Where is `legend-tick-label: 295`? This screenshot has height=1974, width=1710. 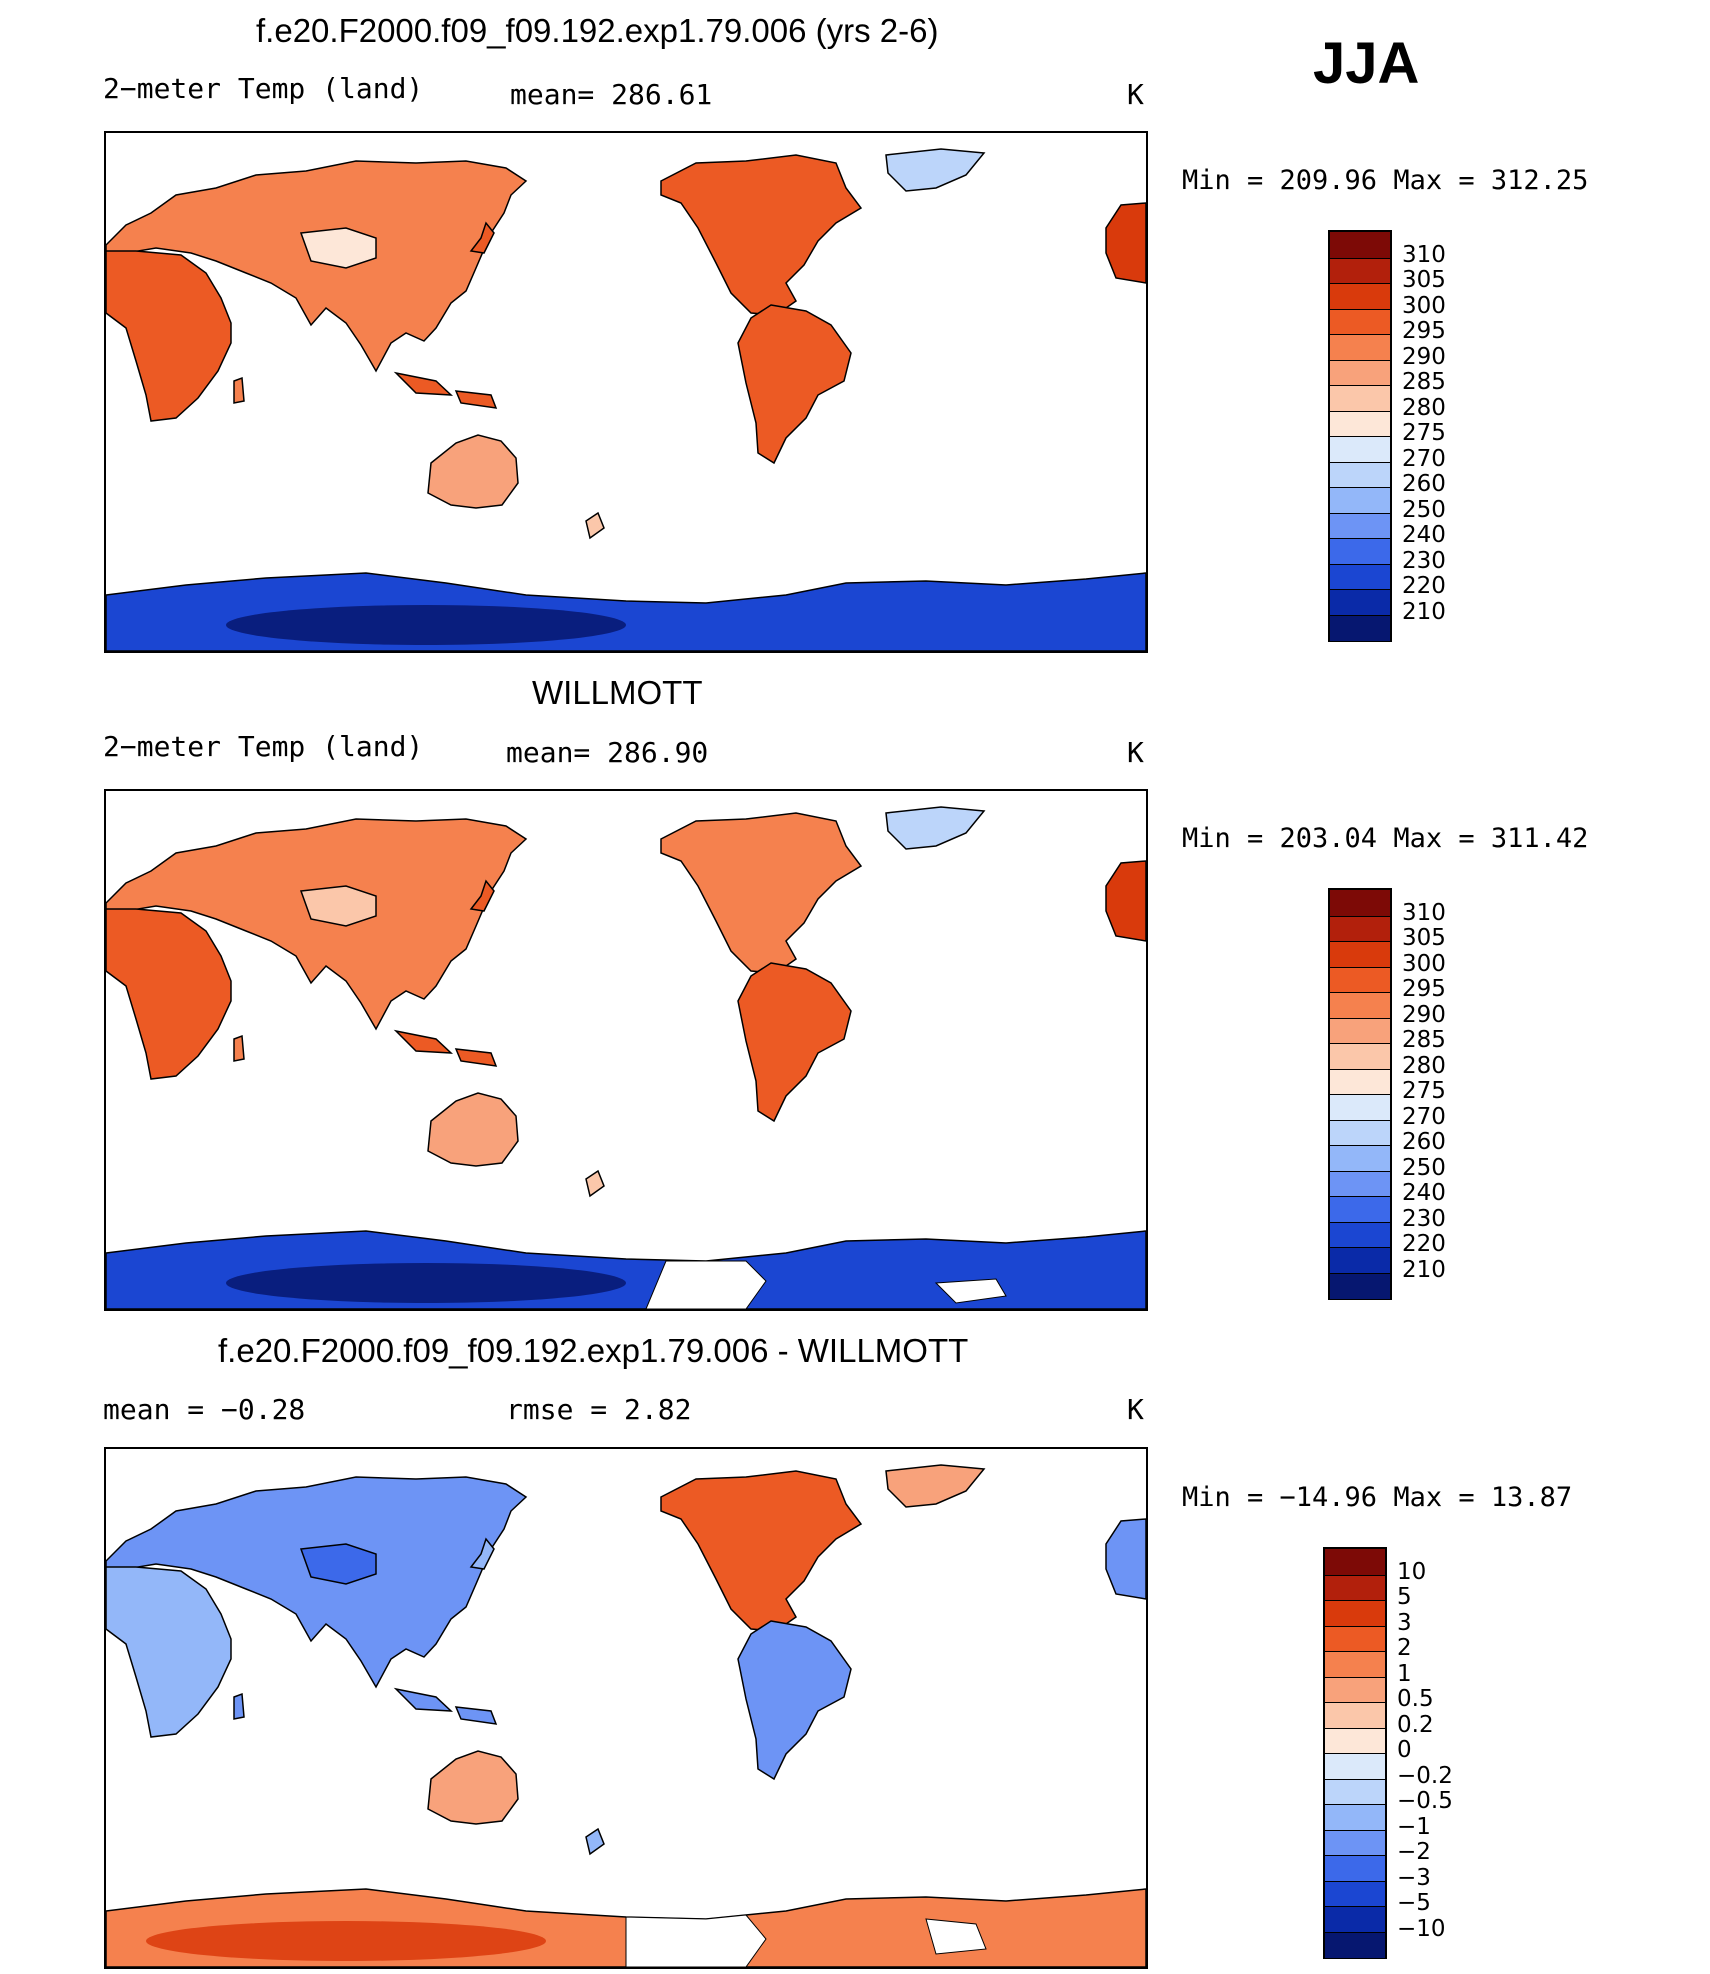 legend-tick-label: 295 is located at coordinates (1424, 989).